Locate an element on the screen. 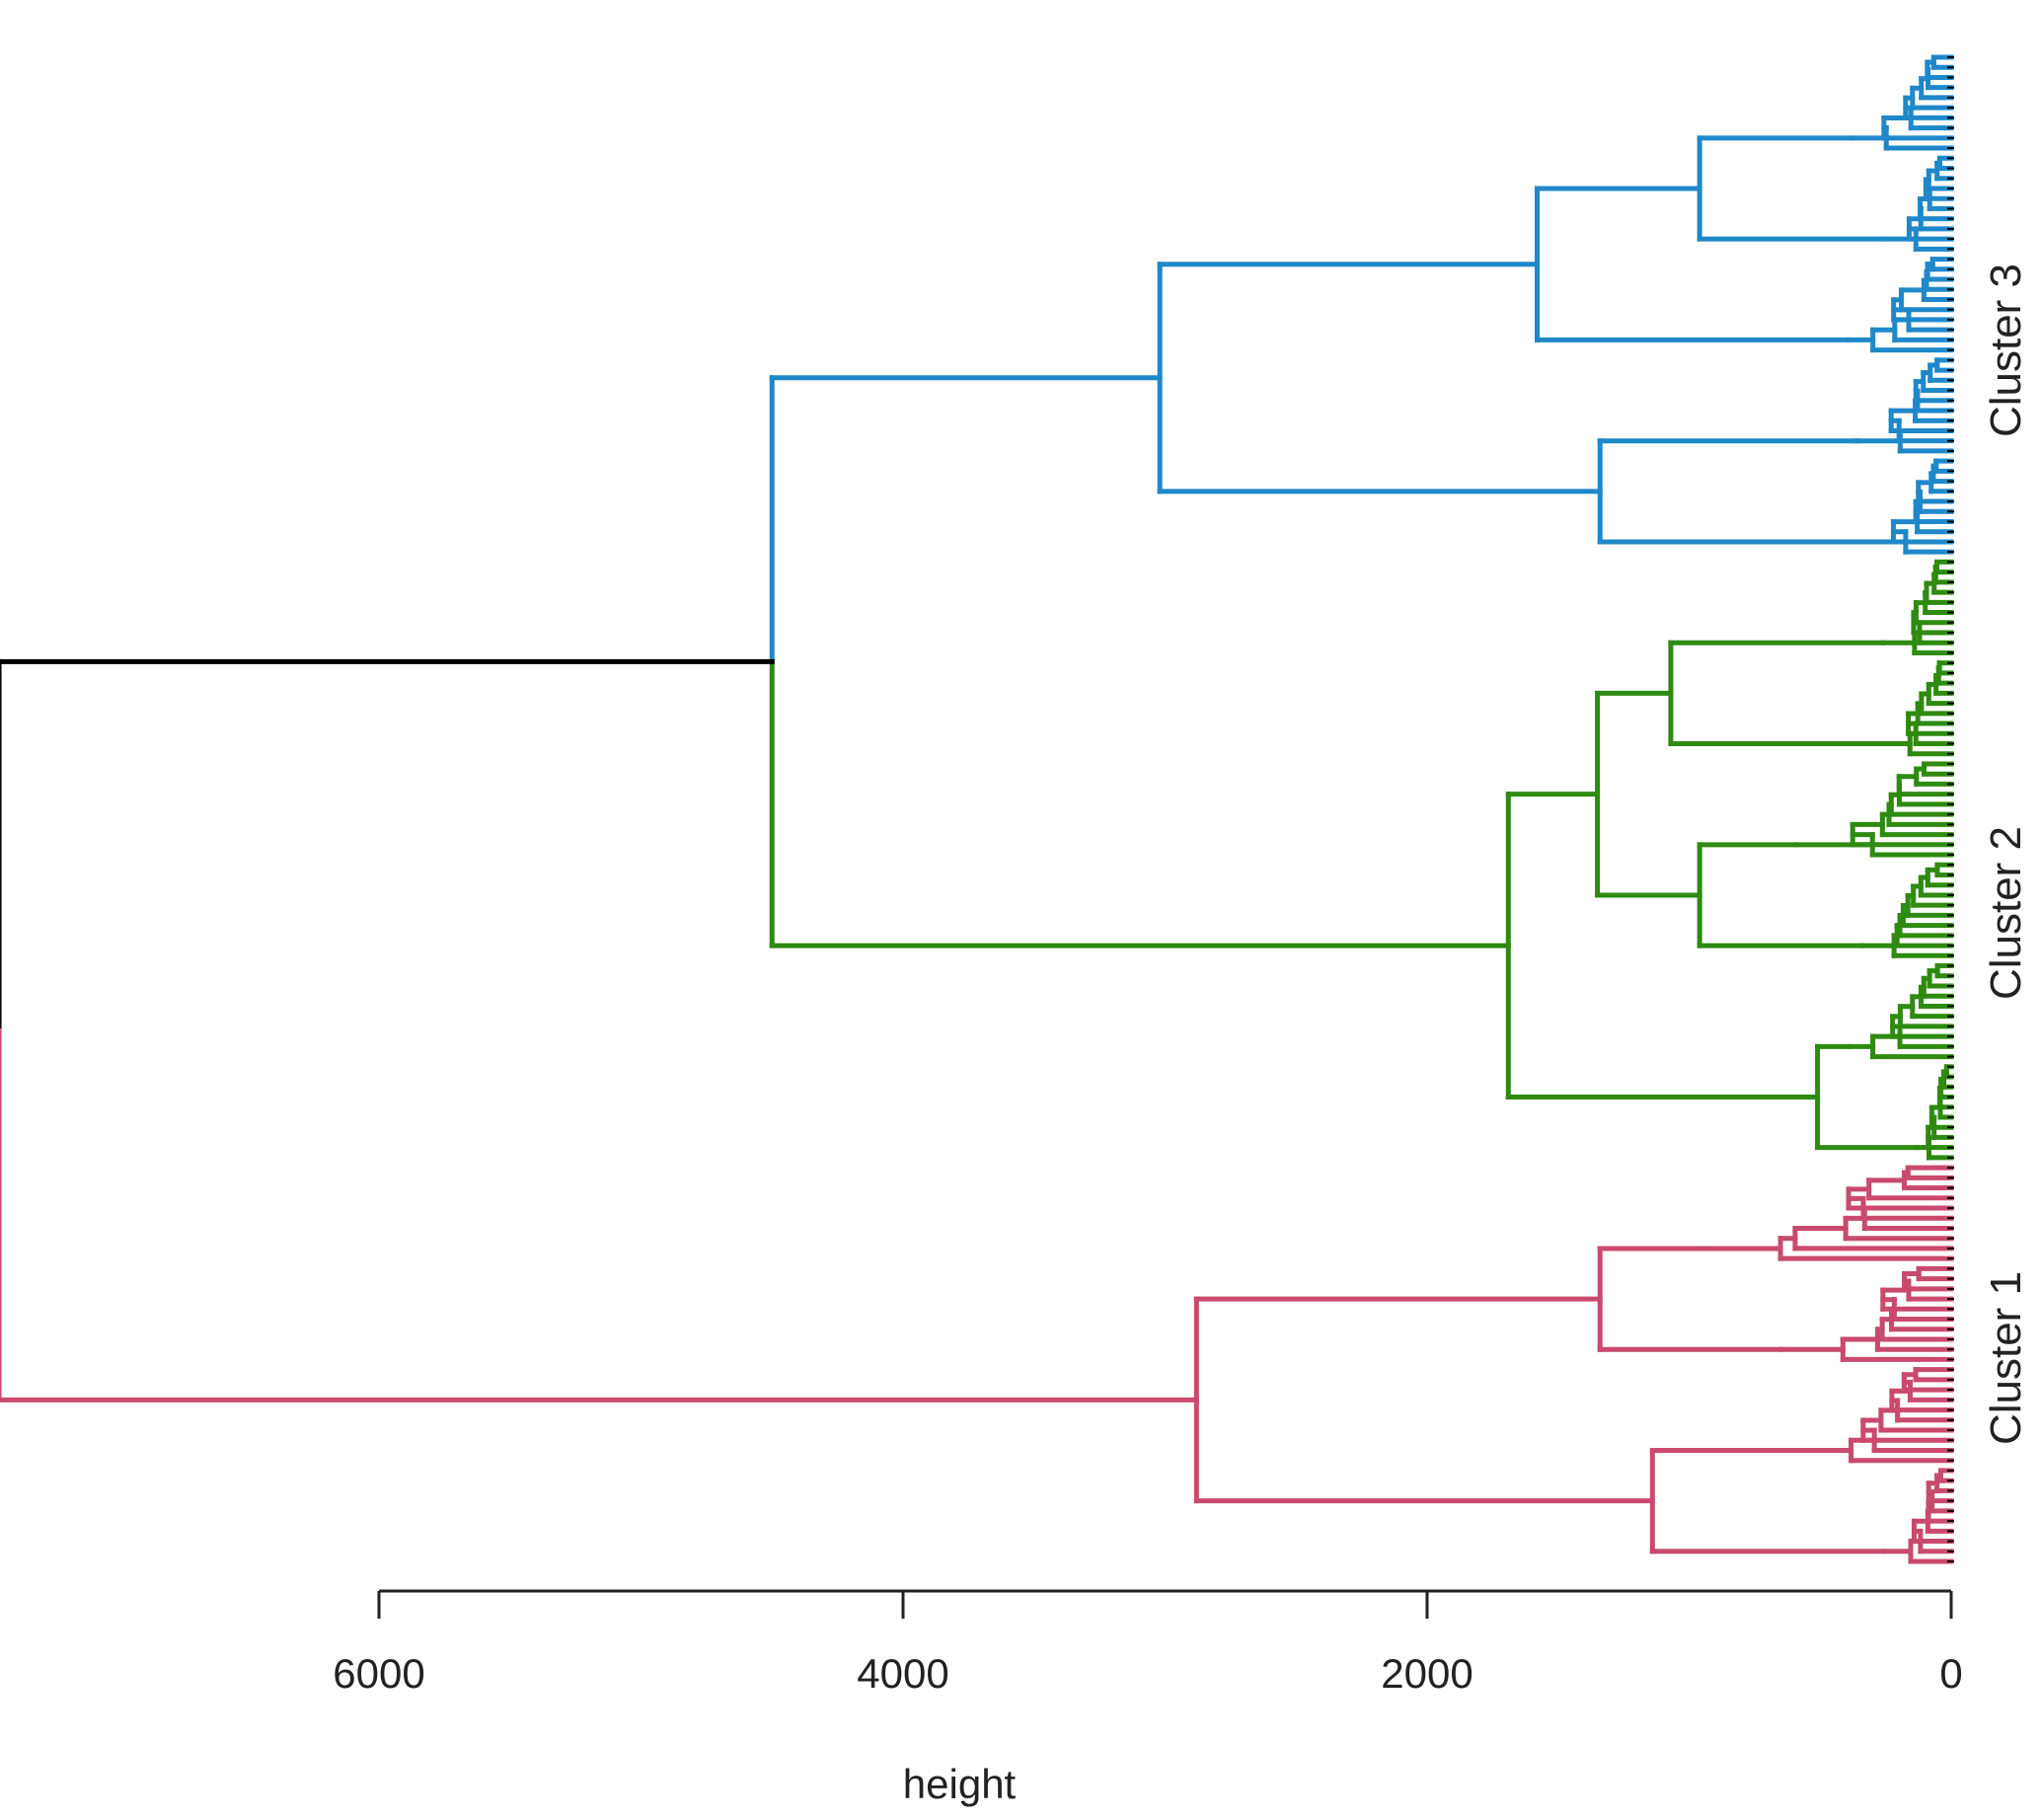 This screenshot has height=1820, width=2040. x-axis-title: height is located at coordinates (960, 1784).